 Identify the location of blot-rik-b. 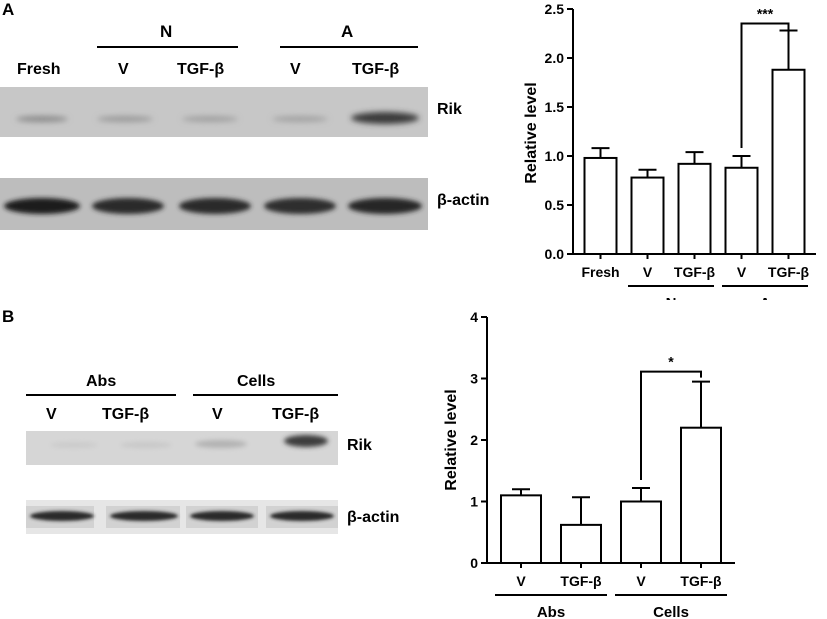
(182, 448).